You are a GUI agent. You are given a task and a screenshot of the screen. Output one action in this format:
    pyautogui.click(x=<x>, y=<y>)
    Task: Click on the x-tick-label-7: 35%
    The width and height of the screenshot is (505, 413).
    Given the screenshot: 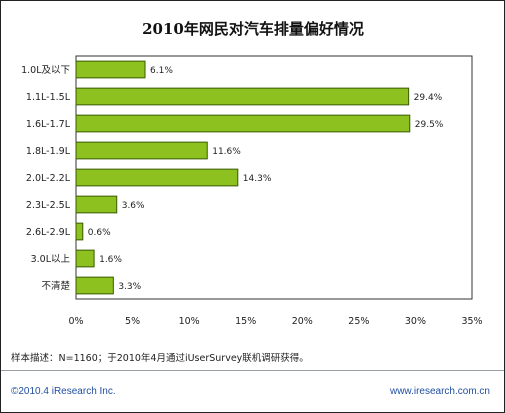 What is the action you would take?
    pyautogui.click(x=471, y=321)
    